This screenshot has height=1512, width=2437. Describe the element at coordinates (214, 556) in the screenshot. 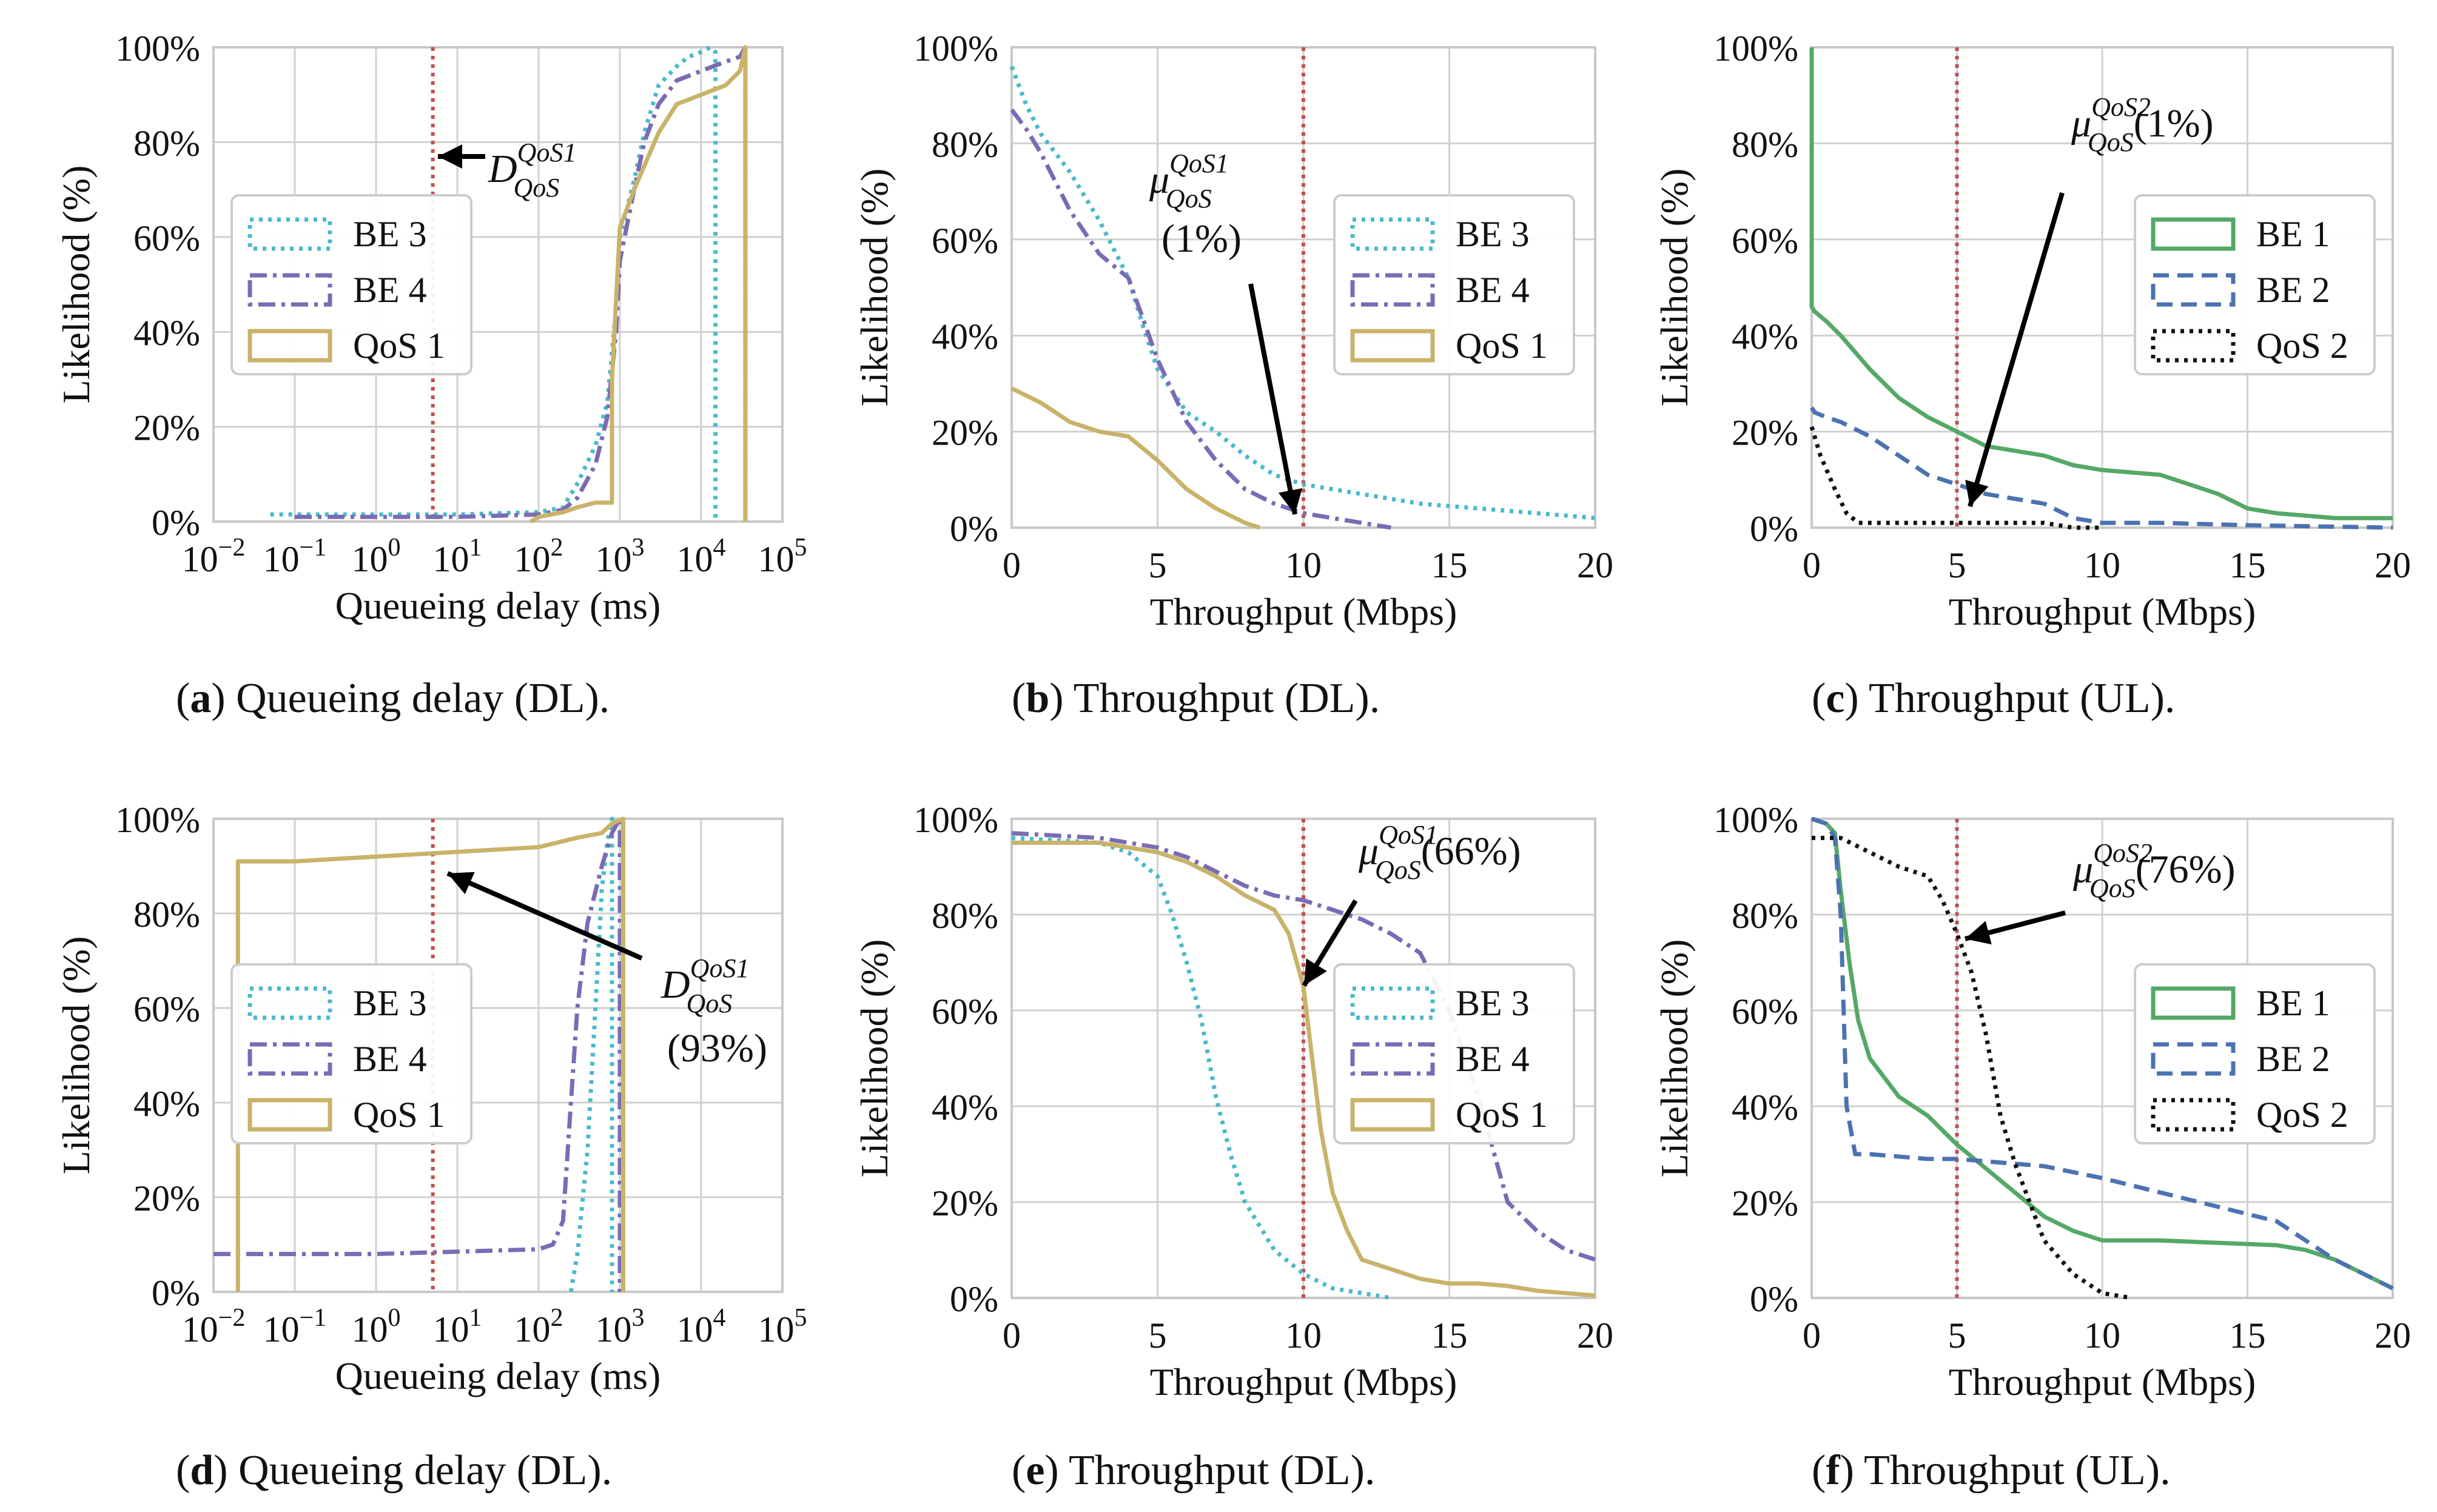

I see `x-tick-label: 10⁻²` at that location.